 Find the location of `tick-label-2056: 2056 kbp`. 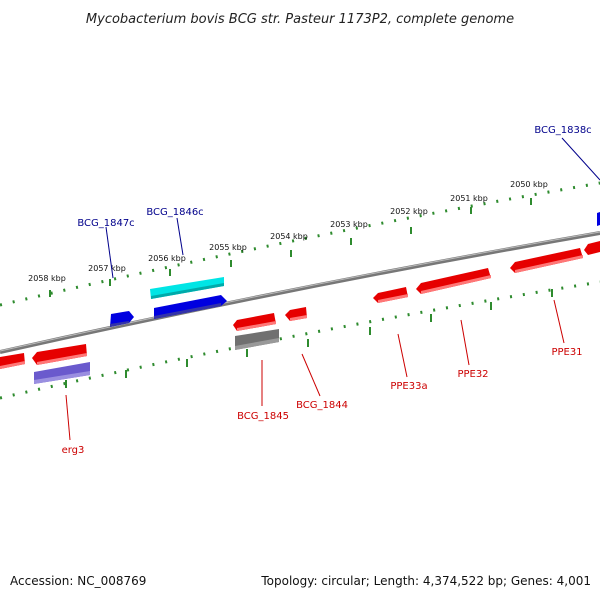

tick-label-2056: 2056 kbp is located at coordinates (167, 258).